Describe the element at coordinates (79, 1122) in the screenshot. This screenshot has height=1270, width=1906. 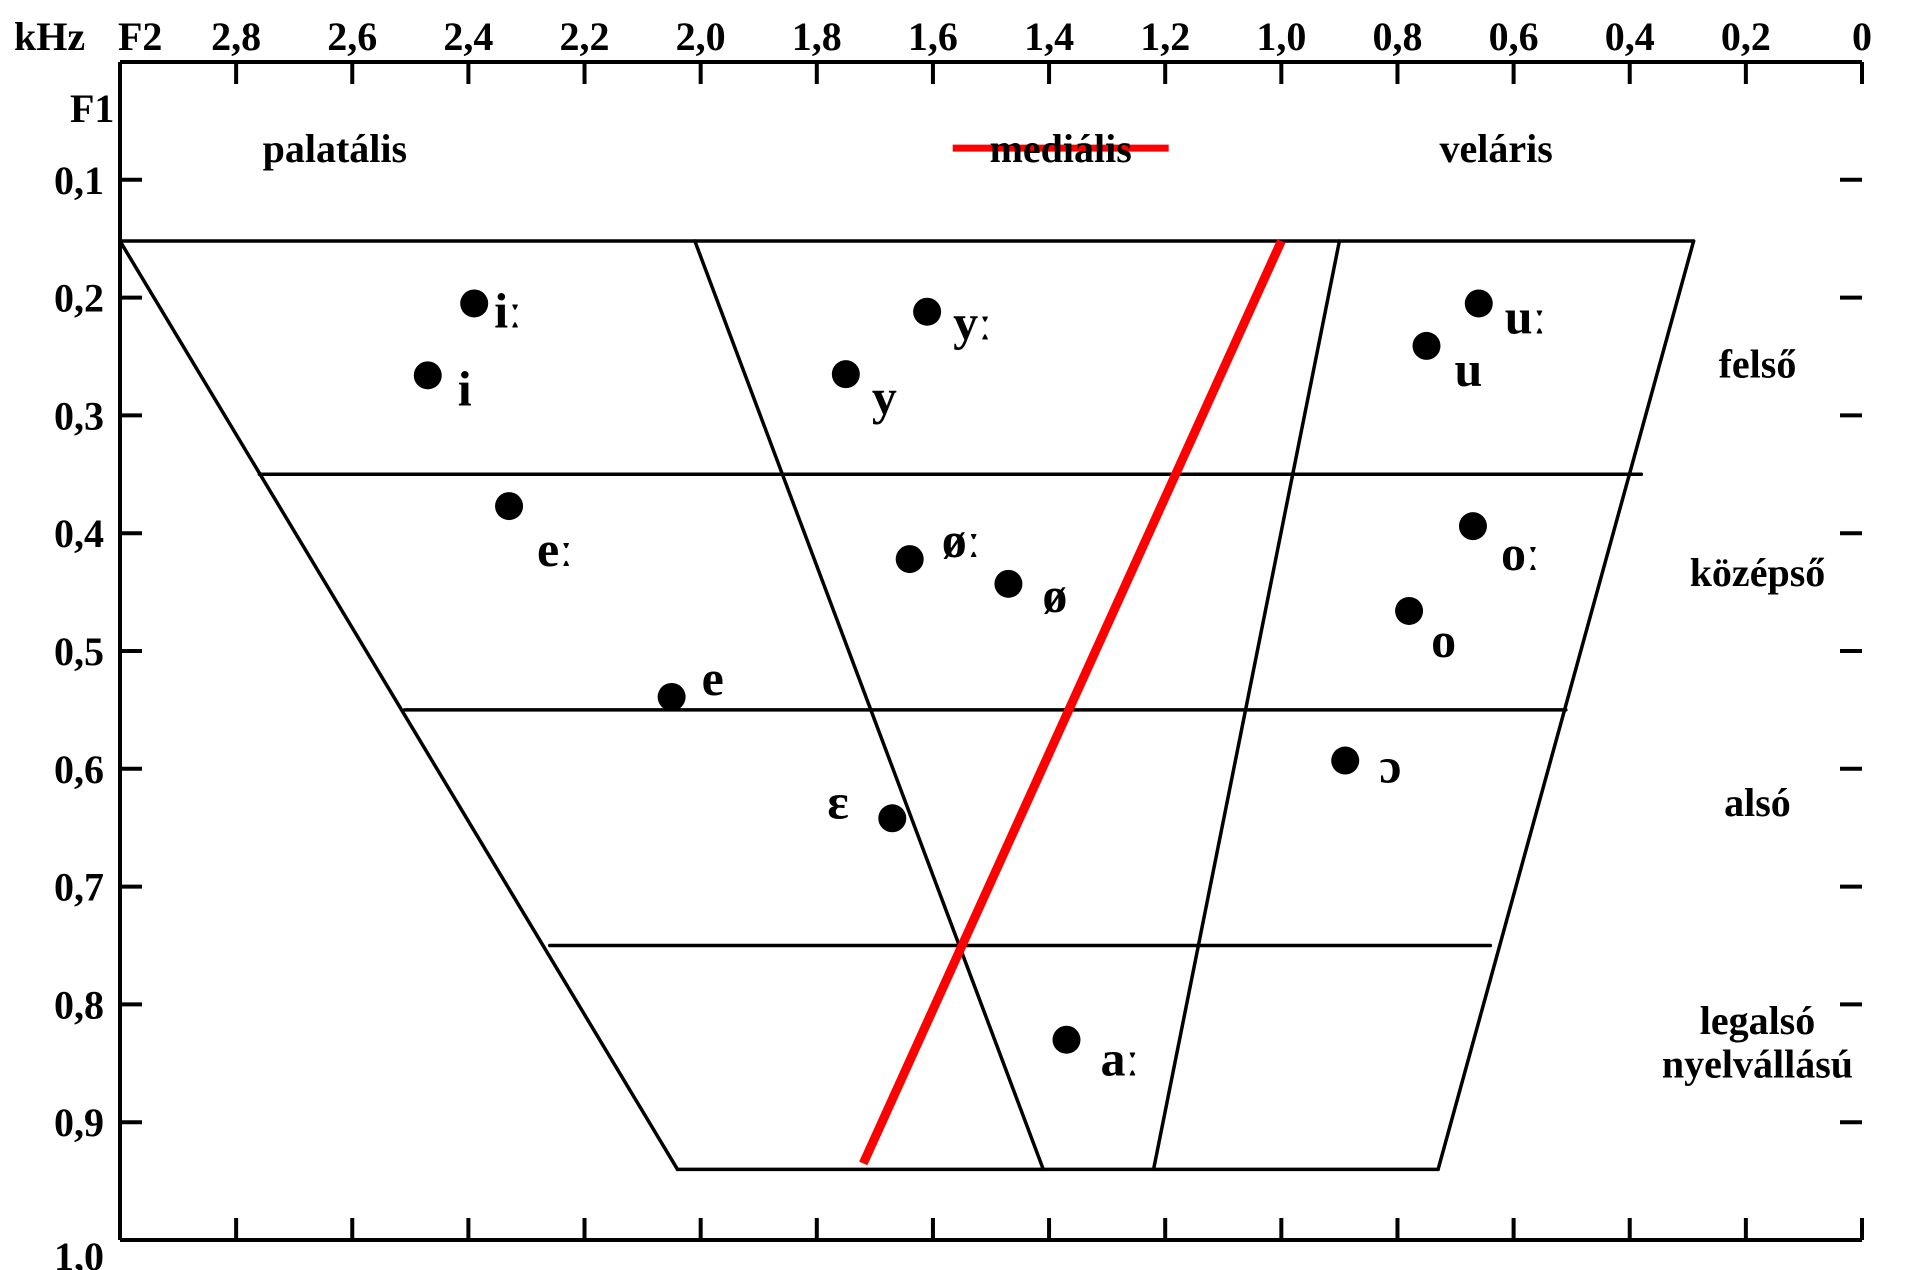
I see `y-tick-label: 0,9` at that location.